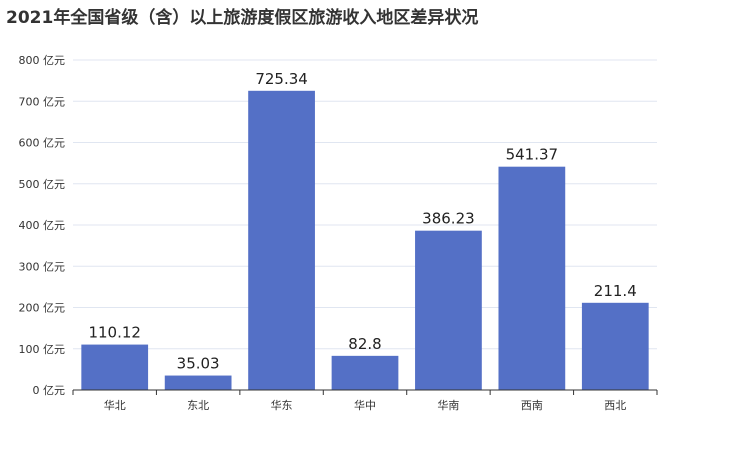  What do you see at coordinates (281, 79) in the screenshot?
I see `data-label: 725.34` at bounding box center [281, 79].